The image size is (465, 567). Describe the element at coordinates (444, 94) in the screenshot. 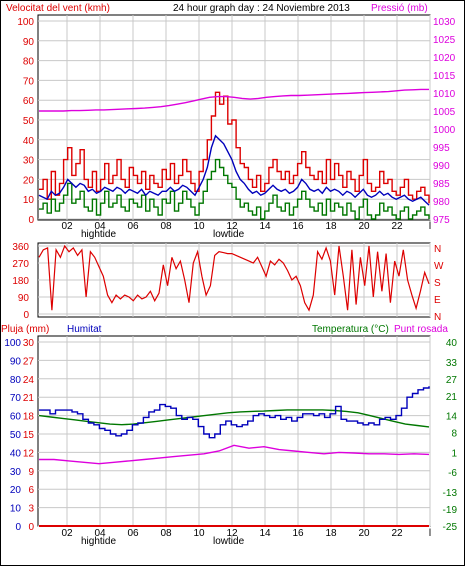

I see `pressure-tick-label: 1010` at that location.